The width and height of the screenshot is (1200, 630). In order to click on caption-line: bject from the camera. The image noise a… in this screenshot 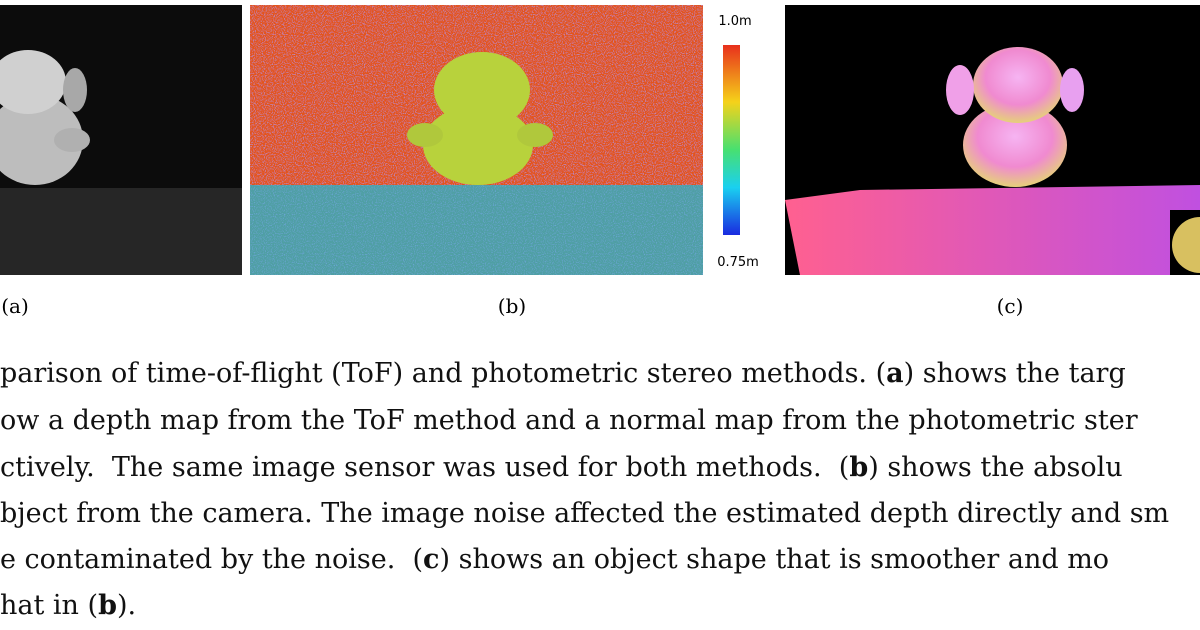, I will do `click(584, 513)`.